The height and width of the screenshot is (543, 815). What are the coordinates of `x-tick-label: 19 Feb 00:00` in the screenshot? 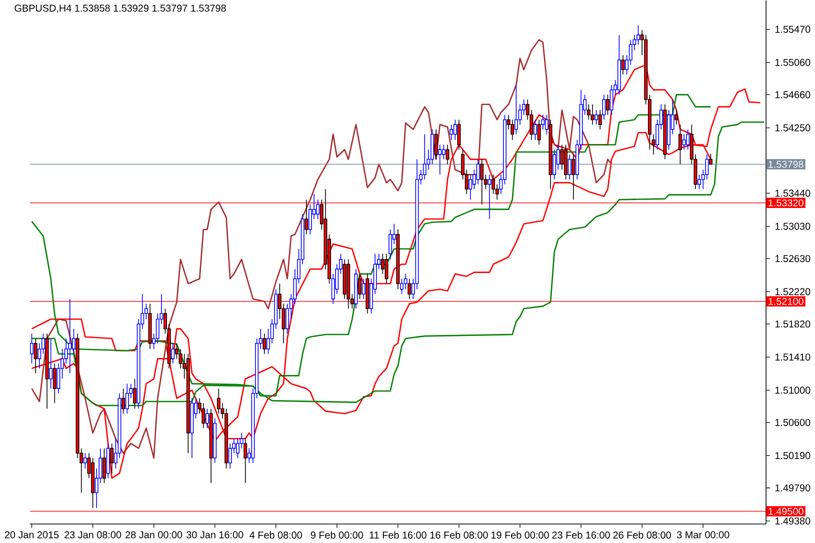 It's located at (520, 535).